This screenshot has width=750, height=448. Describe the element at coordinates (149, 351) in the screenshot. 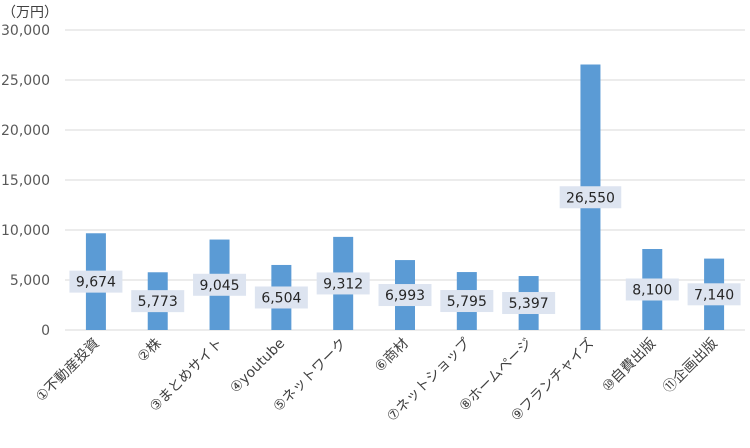

I see `x-category-label: ②株` at that location.